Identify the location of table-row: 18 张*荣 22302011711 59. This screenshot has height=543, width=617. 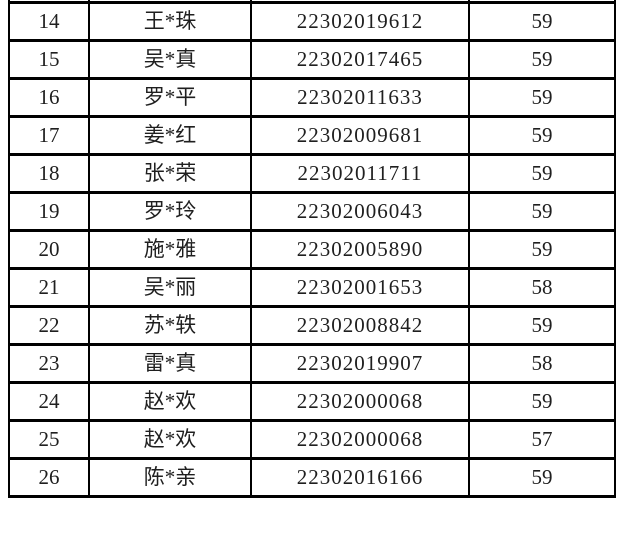
(312, 173).